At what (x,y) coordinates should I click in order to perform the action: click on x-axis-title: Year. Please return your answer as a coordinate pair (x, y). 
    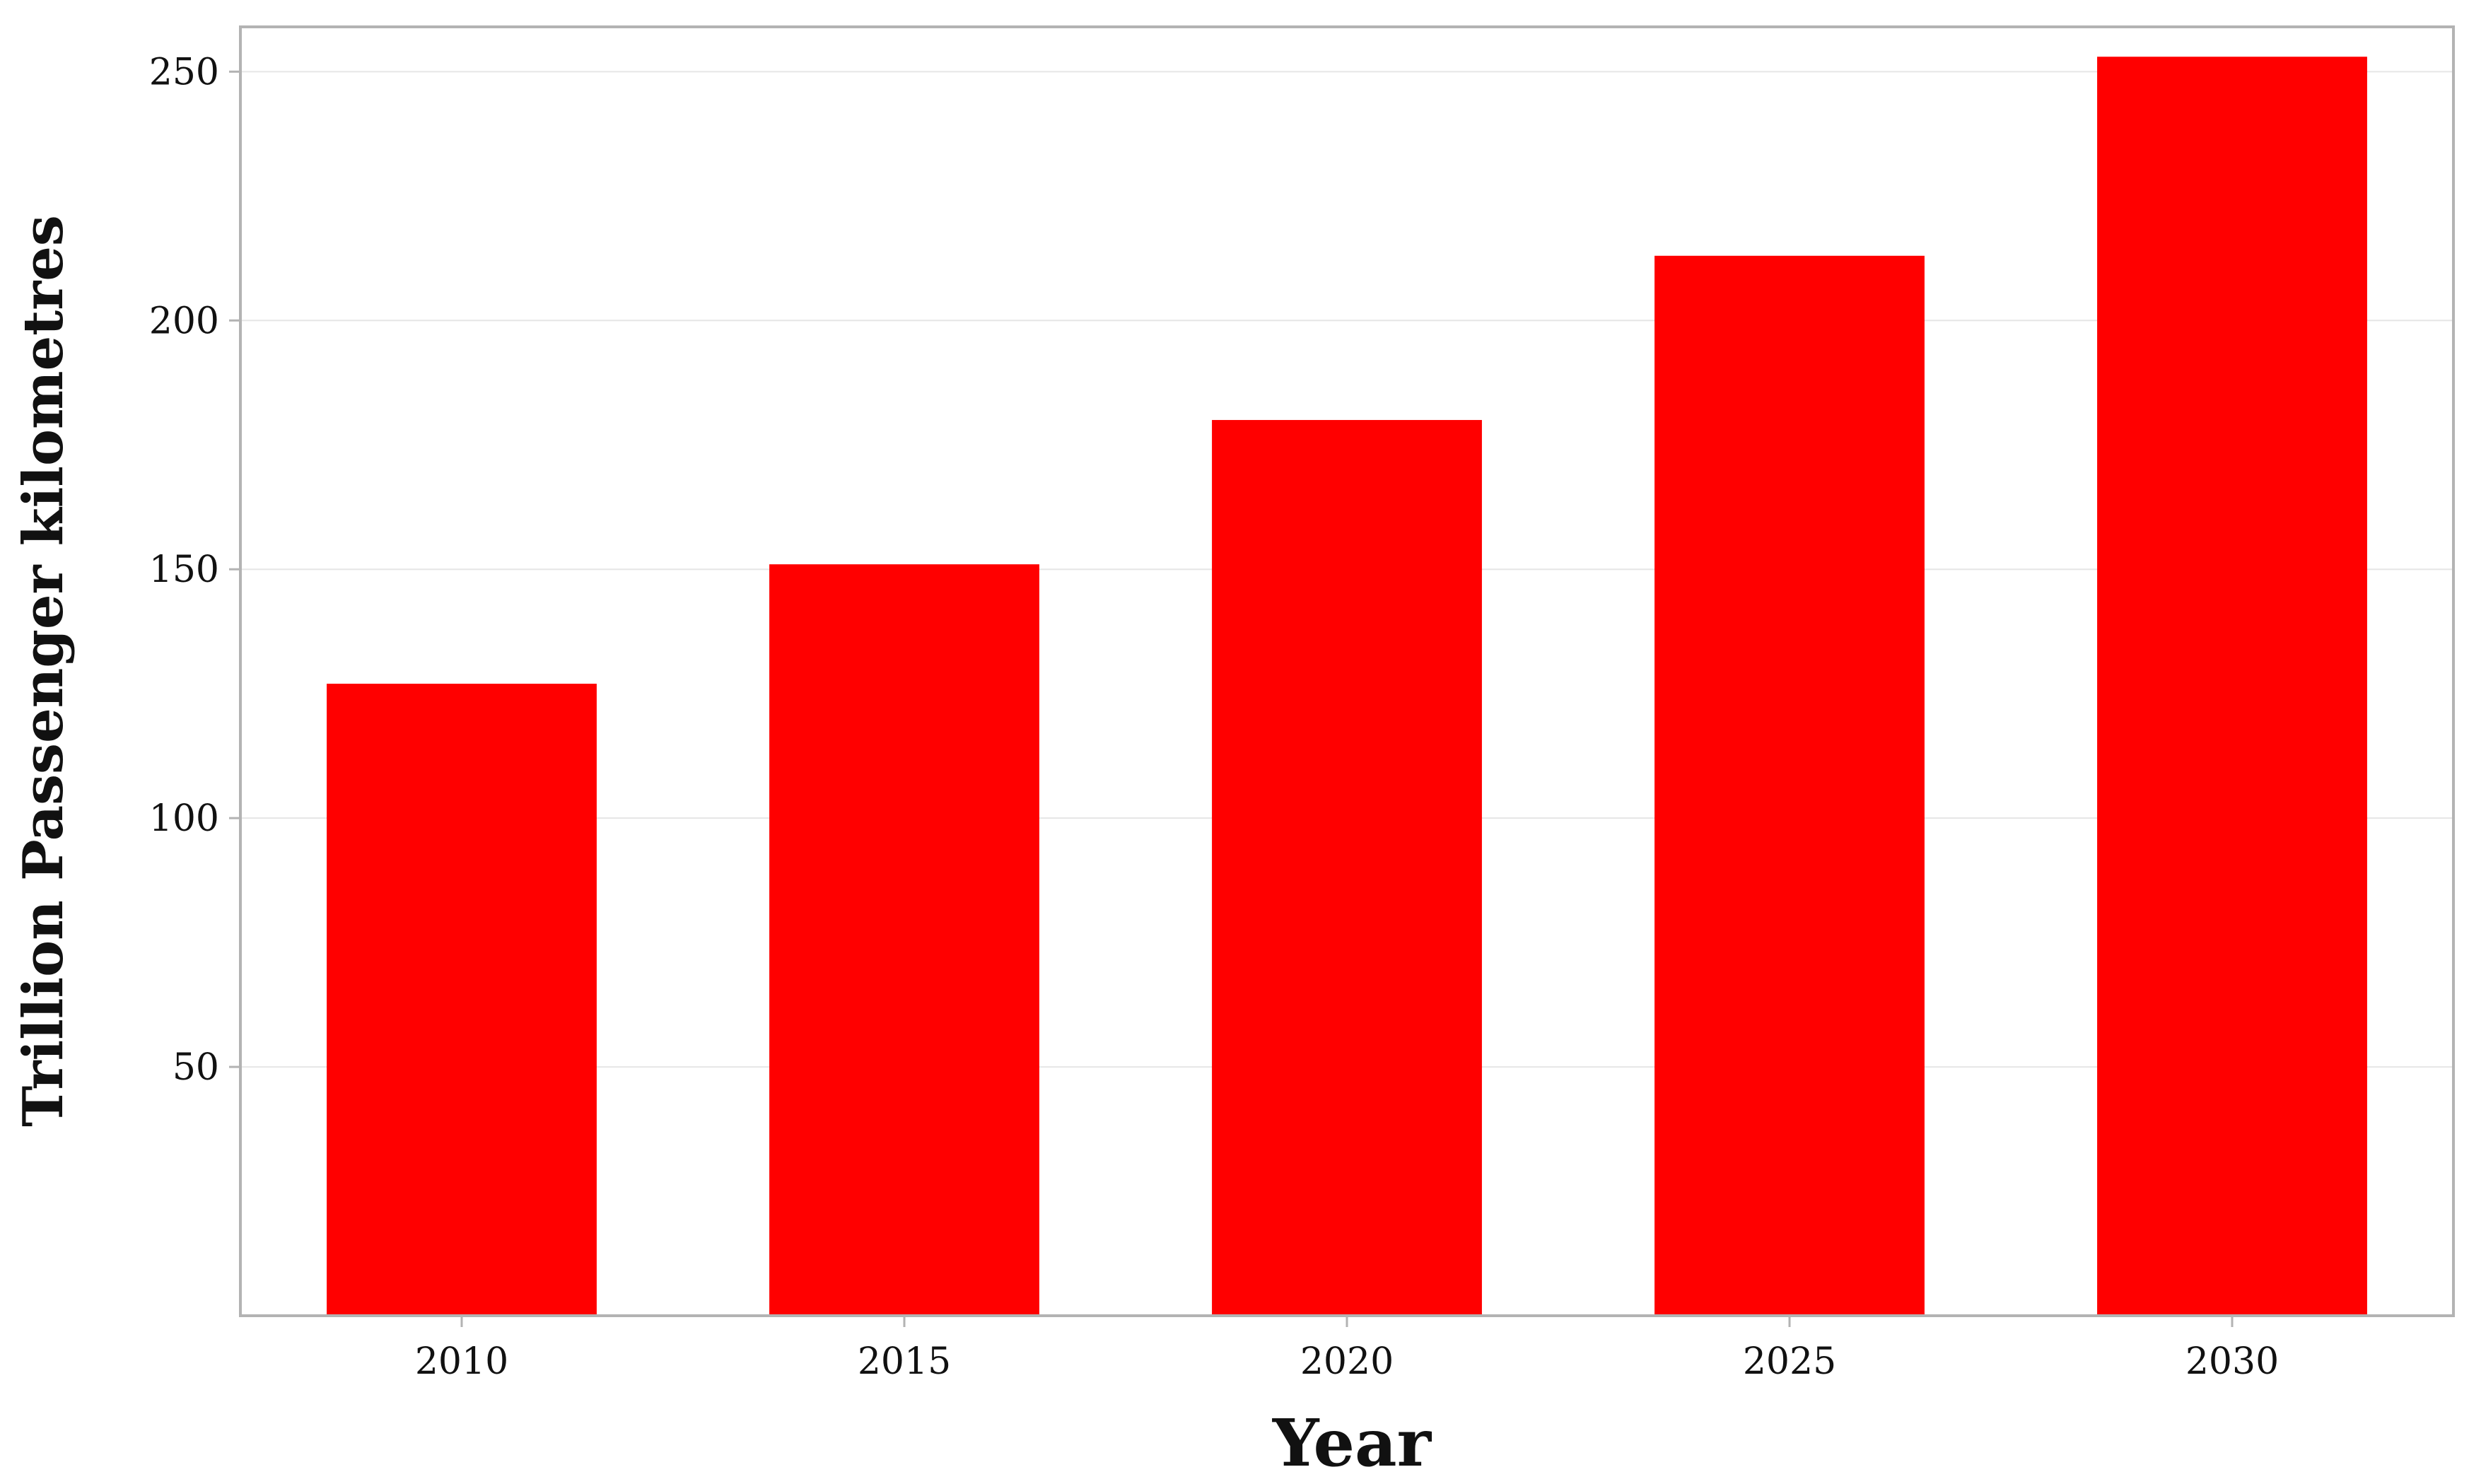
    Looking at the image, I should click on (1352, 1443).